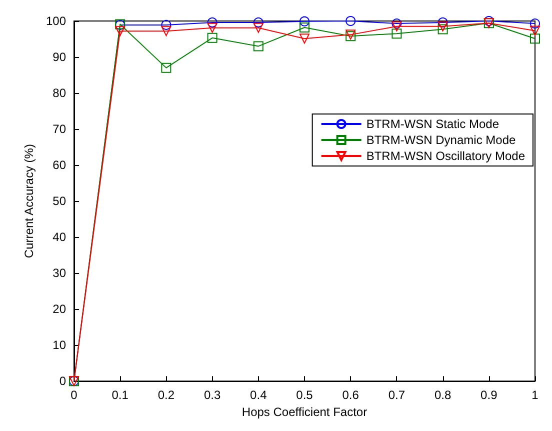 The height and width of the screenshot is (431, 552). Describe the element at coordinates (446, 156) in the screenshot. I see `legend-label: BTRM-WSN Oscillatory Mode` at that location.